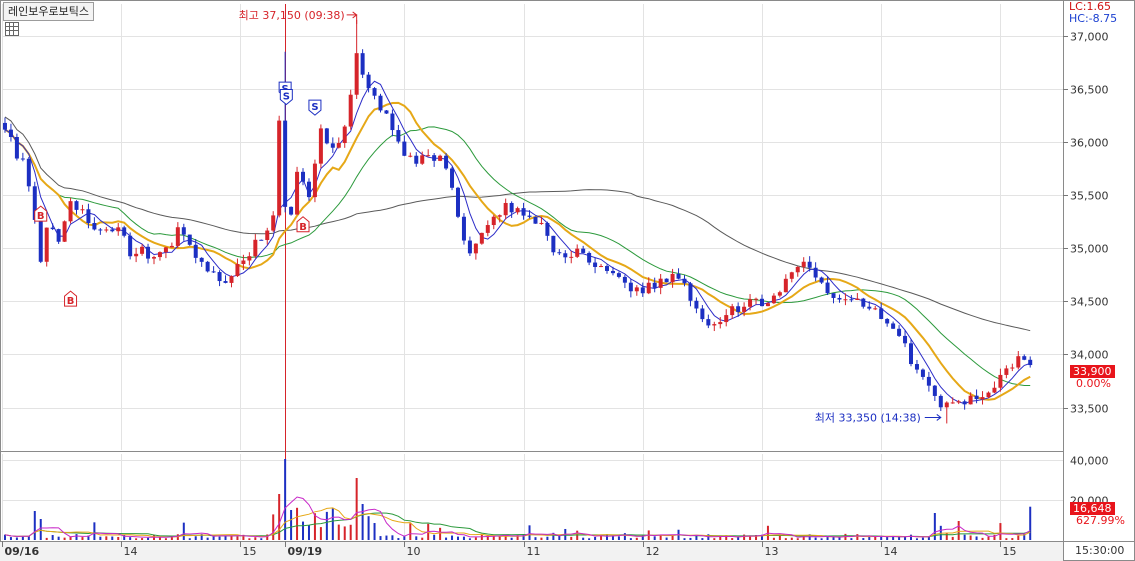 The image size is (1135, 561). Describe the element at coordinates (1092, 508) in the screenshot. I see `last-volume-tag: 16,648` at that location.